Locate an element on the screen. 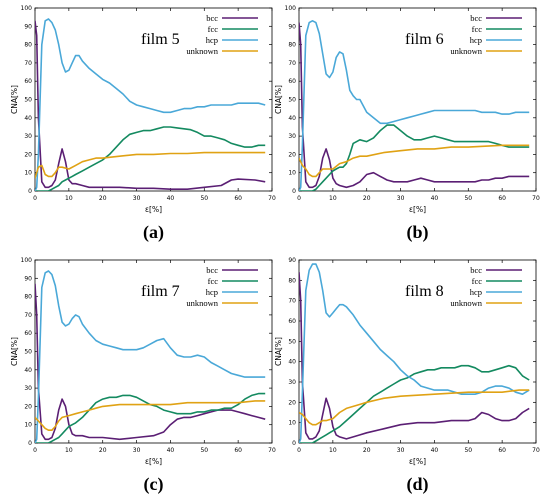 This screenshot has height=498, width=550. chart-title: film 7 is located at coordinates (160, 291).